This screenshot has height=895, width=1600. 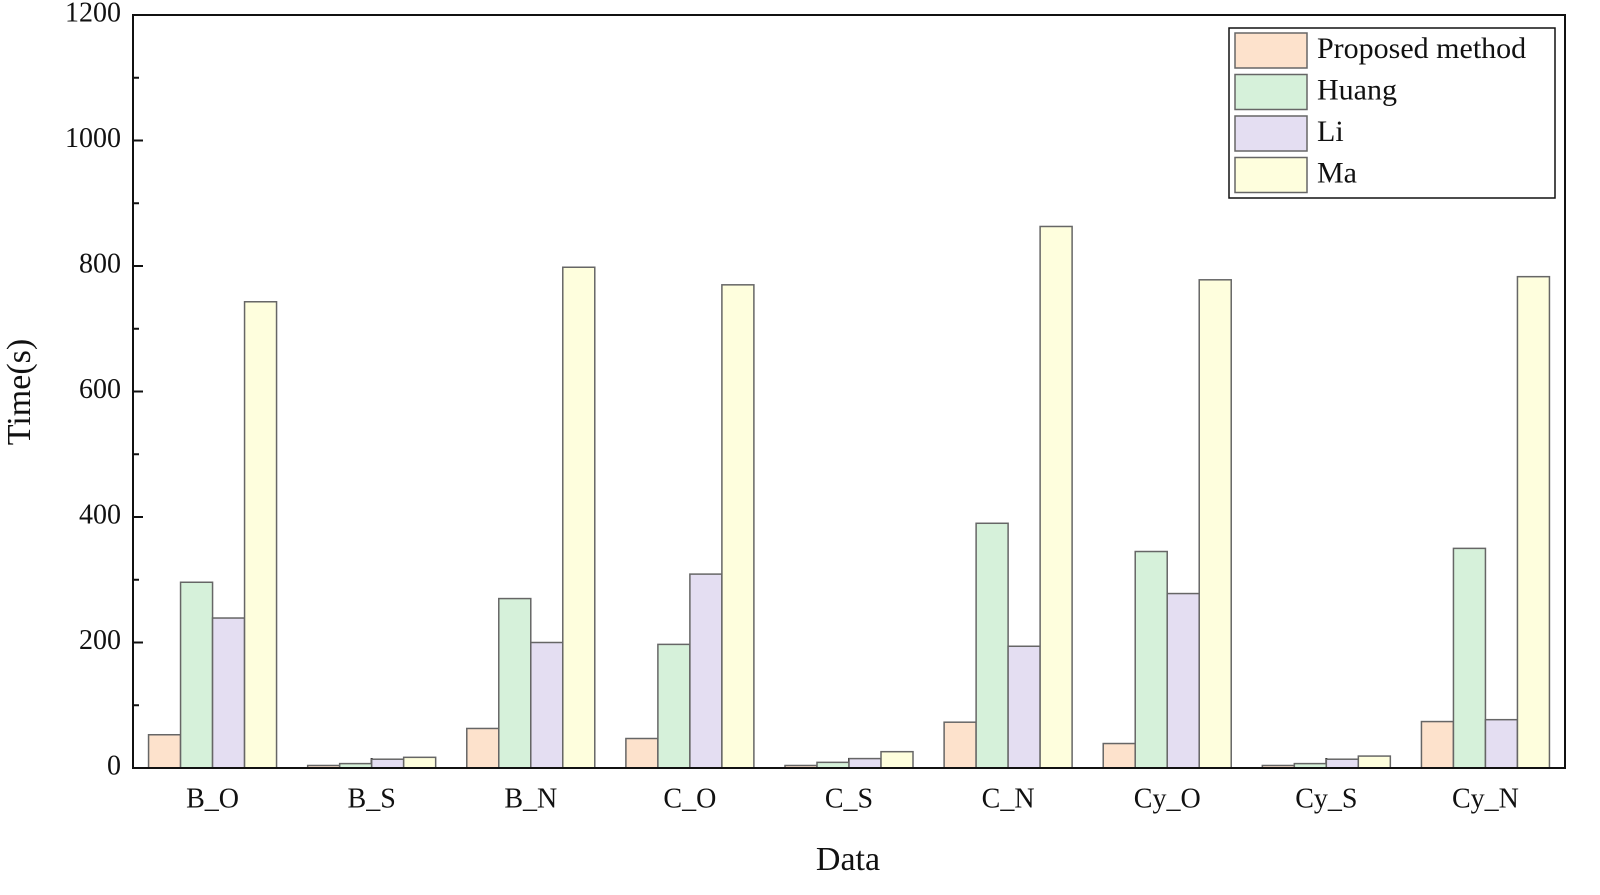 What do you see at coordinates (1330, 131) in the screenshot?
I see `legend-label: Li` at bounding box center [1330, 131].